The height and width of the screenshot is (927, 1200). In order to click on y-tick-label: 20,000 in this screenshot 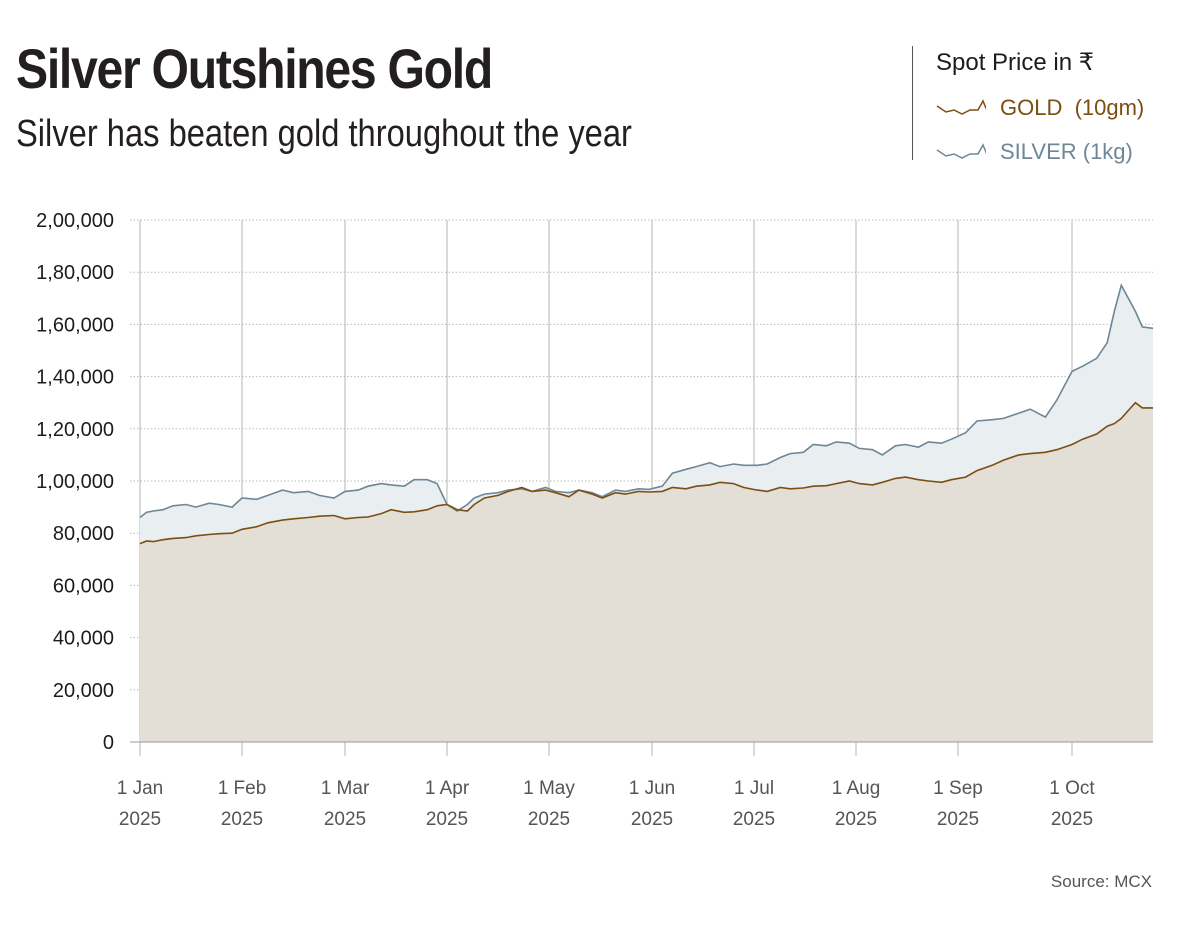, I will do `click(83, 691)`.